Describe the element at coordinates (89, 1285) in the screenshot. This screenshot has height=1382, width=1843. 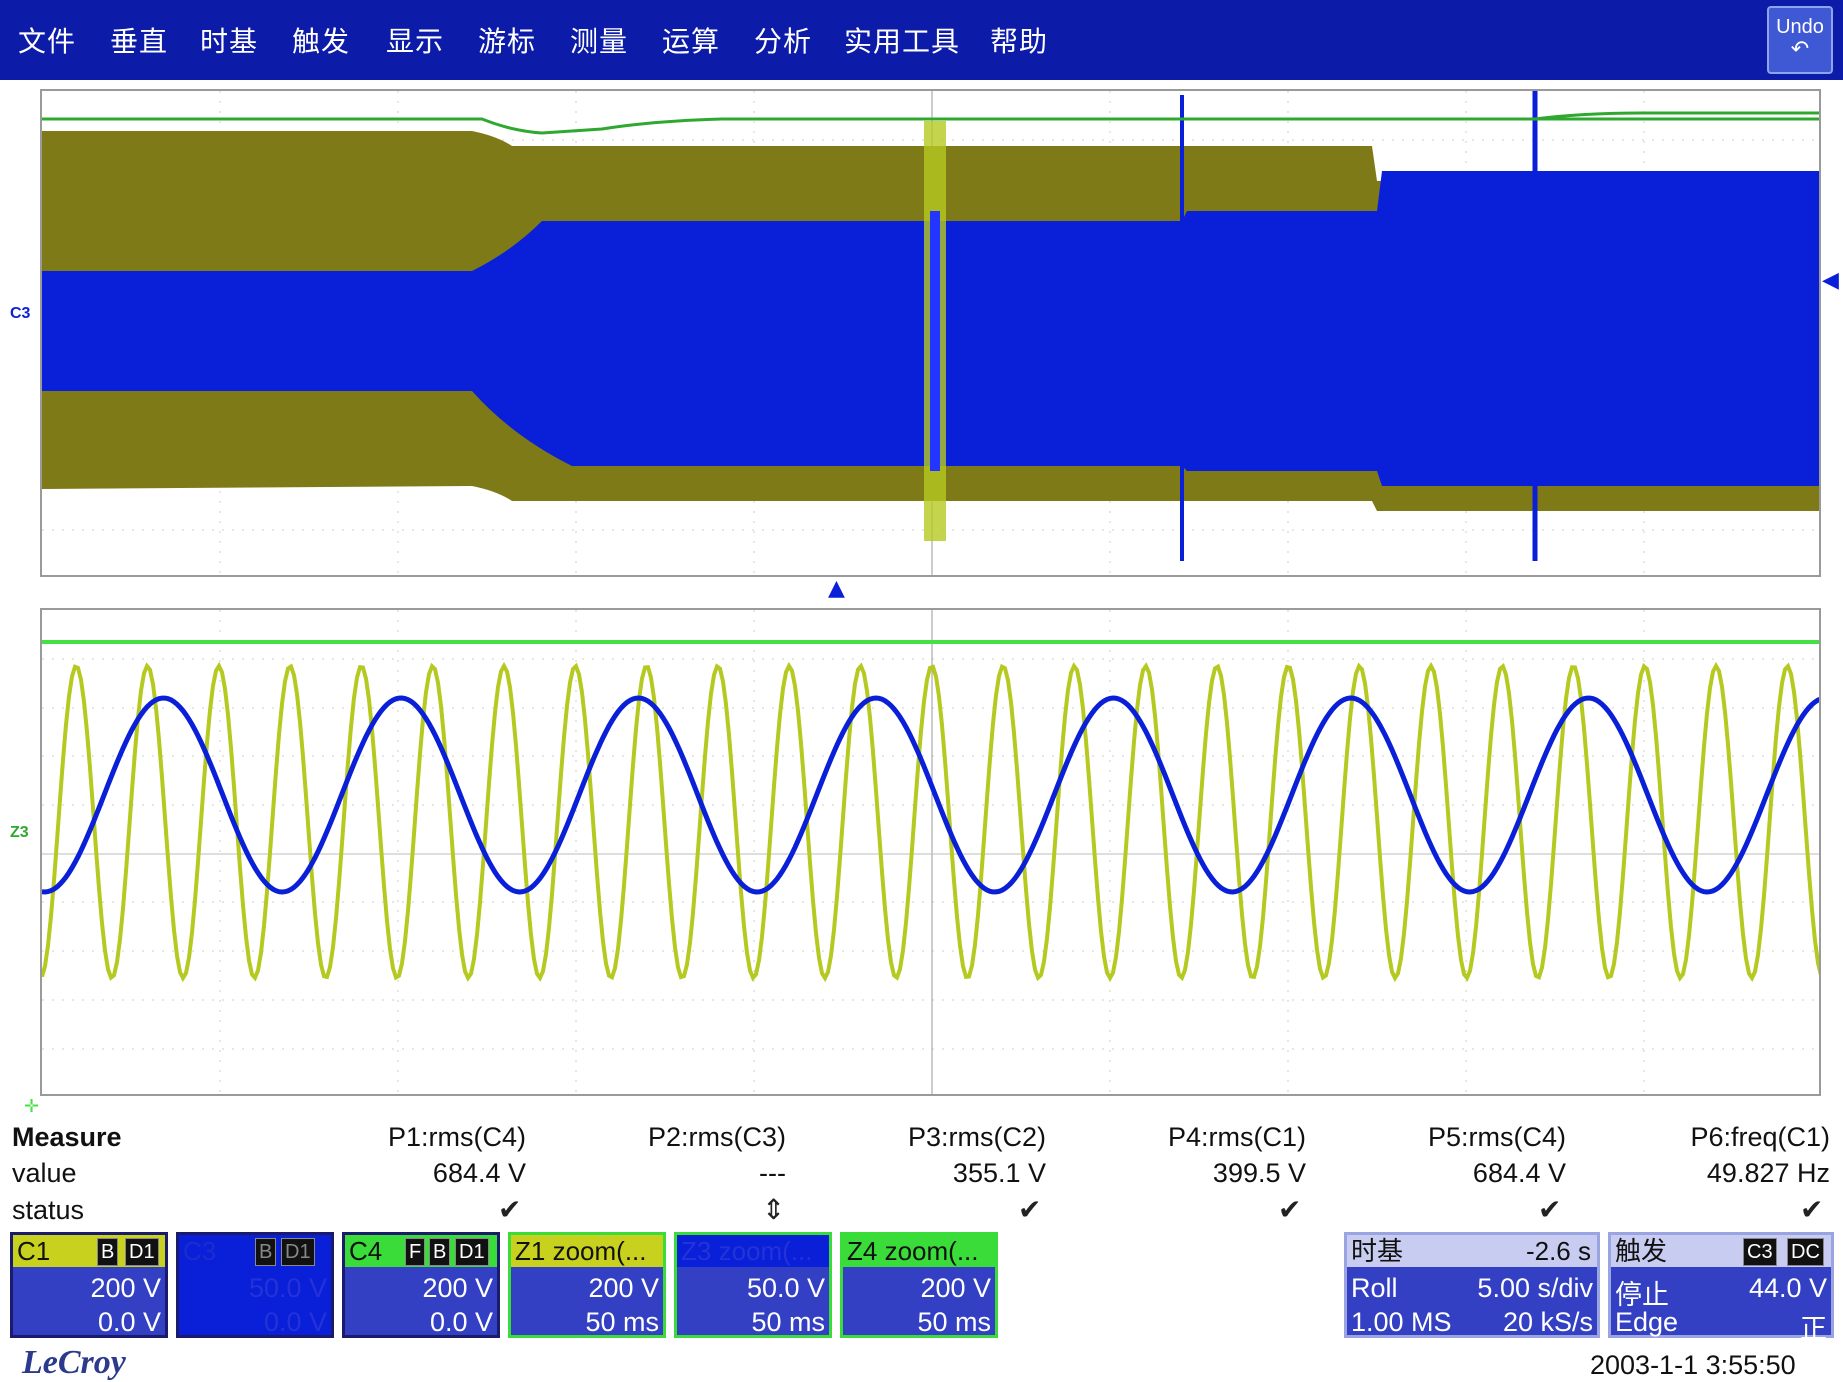
I see `channel-box-c1: C1 B D1 200 V 0.0 V` at that location.